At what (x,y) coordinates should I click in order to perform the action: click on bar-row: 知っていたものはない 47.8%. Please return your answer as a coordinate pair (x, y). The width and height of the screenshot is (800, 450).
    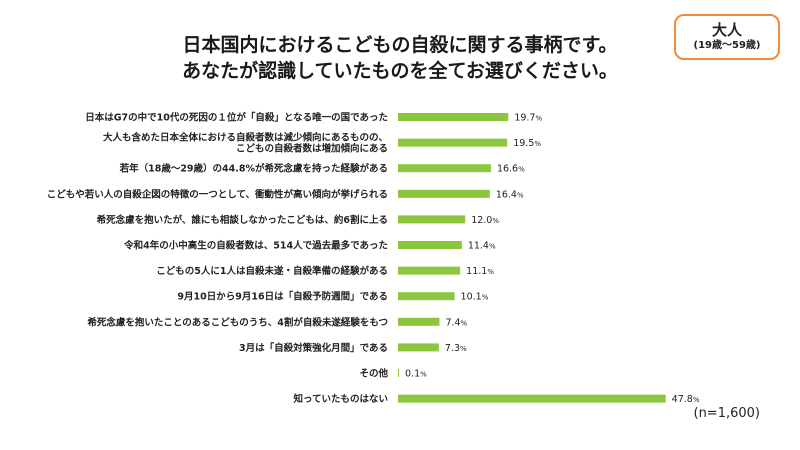
    Looking at the image, I should click on (495, 399).